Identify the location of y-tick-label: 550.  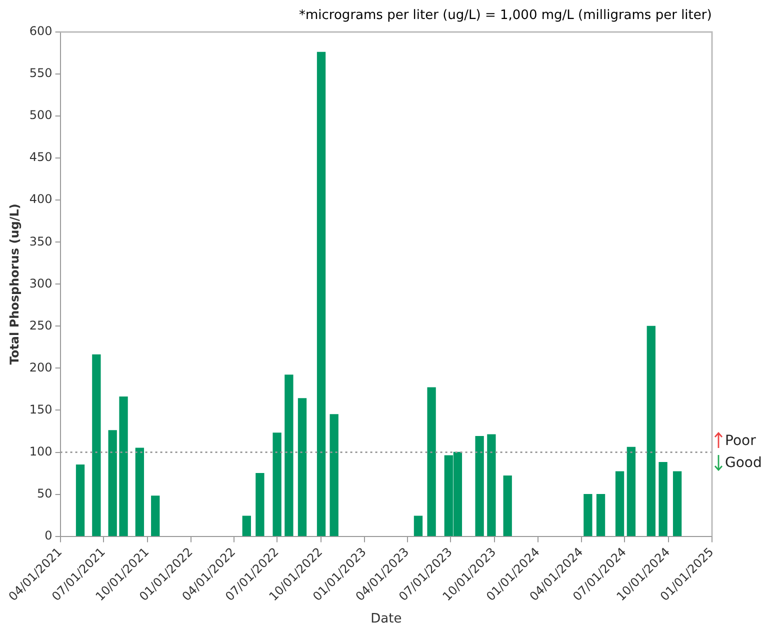
(40, 73).